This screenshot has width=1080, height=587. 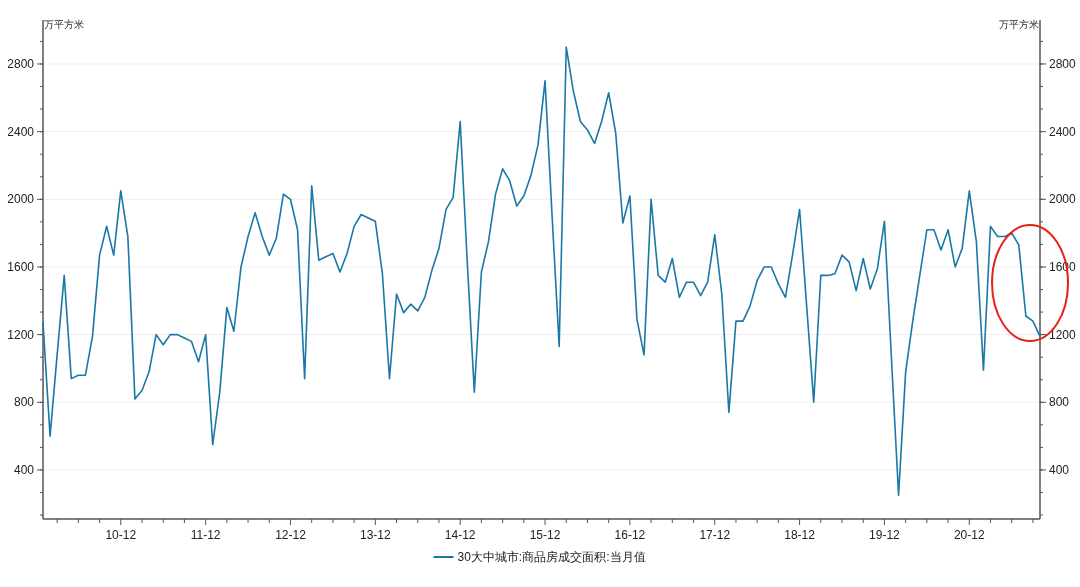 I want to click on x-tick-label: 20-12, so click(x=969, y=535).